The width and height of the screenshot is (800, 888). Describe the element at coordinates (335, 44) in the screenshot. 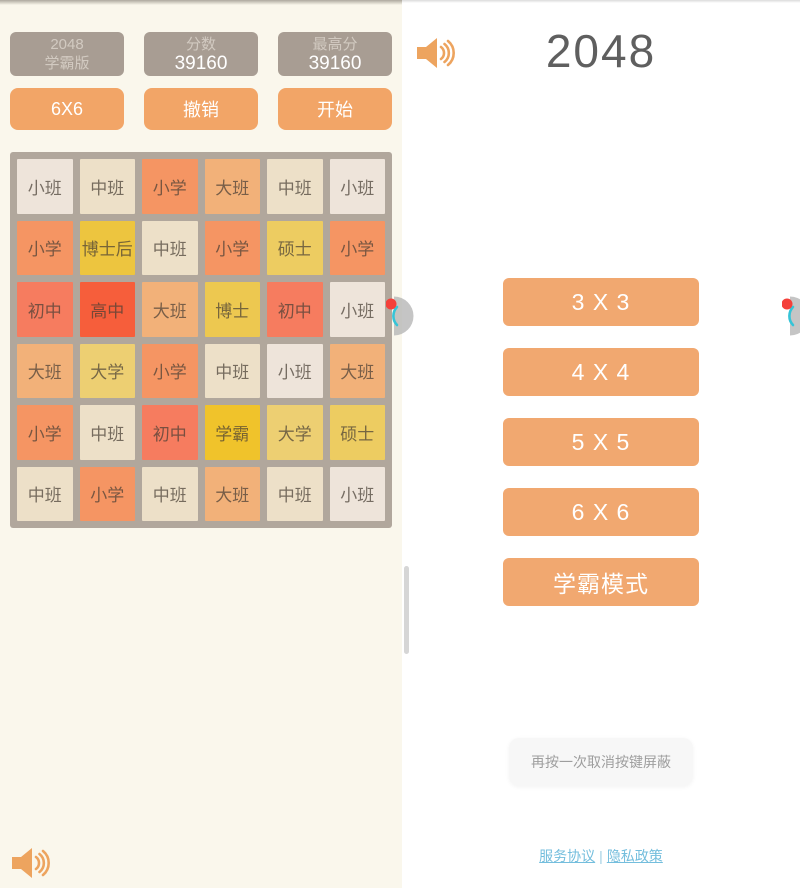

I see `best-score-label: 最高分` at that location.